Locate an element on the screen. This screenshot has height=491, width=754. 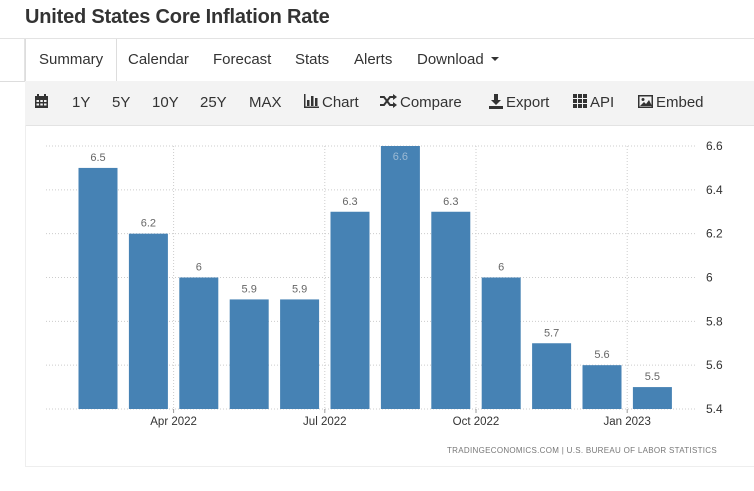
embed-button: Embed is located at coordinates (671, 103).